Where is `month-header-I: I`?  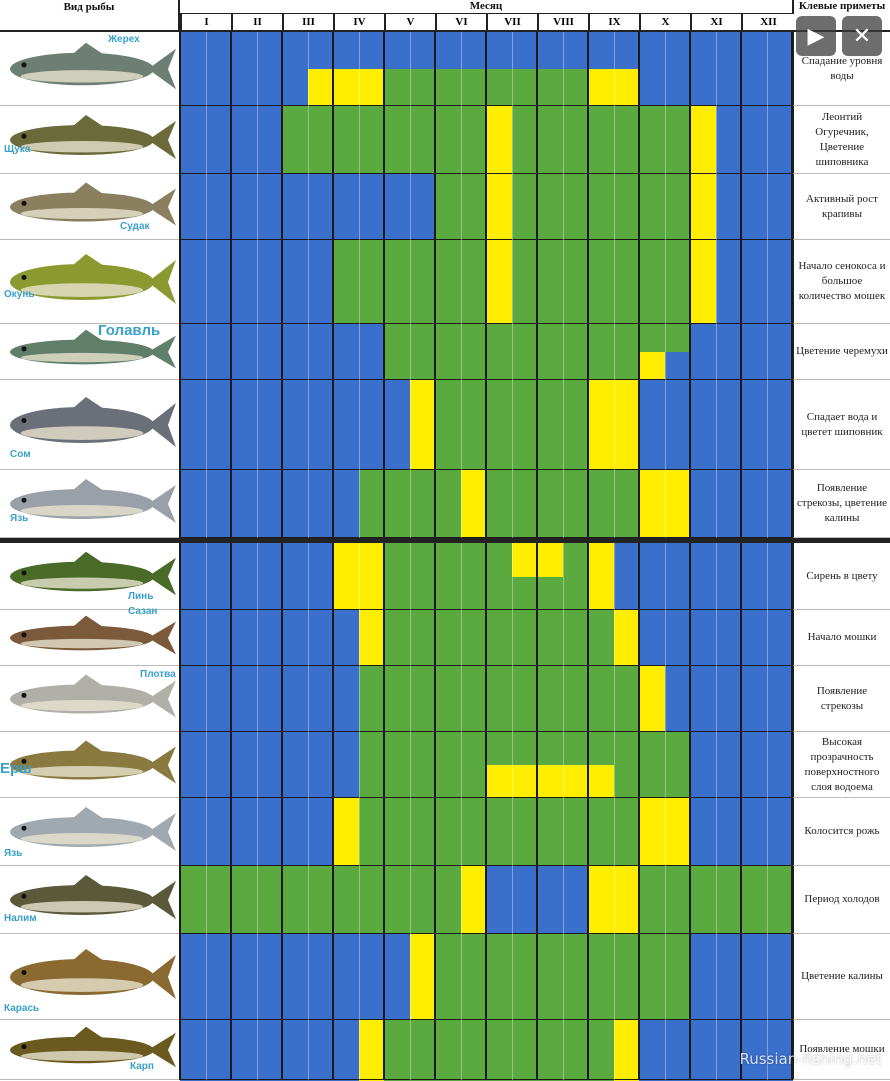 month-header-I: I is located at coordinates (205, 23).